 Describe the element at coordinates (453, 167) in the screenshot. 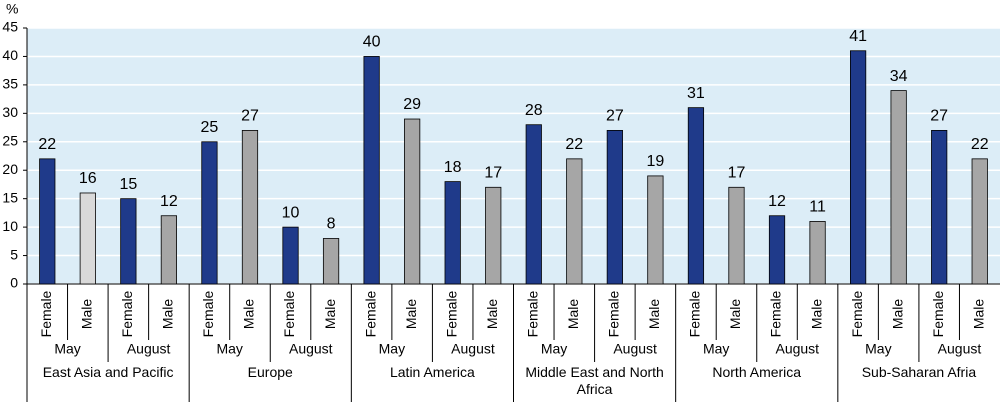

I see `data-label: 18` at that location.